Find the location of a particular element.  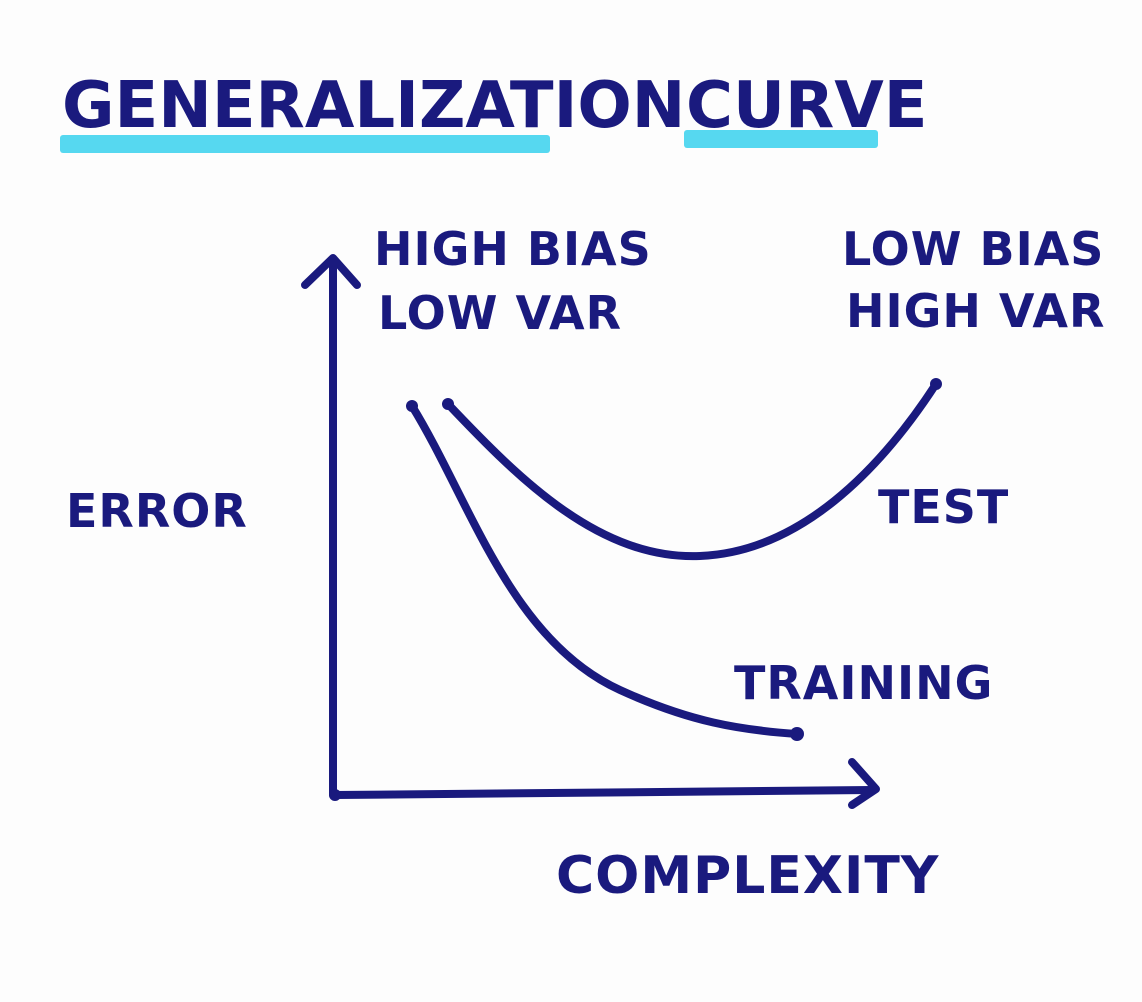

title-highlight-generalization is located at coordinates (305, 144).